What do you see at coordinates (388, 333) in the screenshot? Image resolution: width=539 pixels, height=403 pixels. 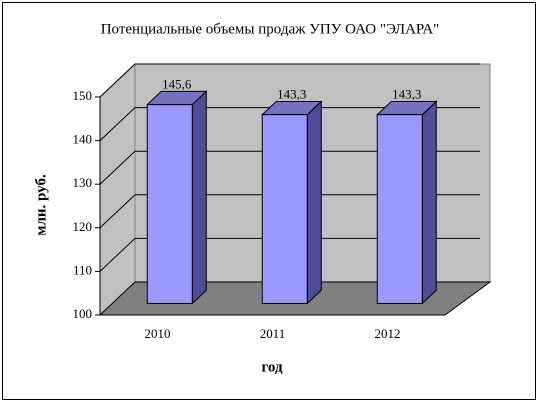 I see `x-tick-label: 2012` at bounding box center [388, 333].